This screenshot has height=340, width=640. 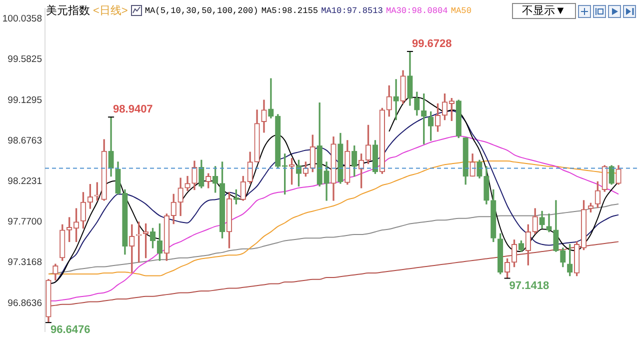 What do you see at coordinates (68, 11) in the screenshot?
I see `chart-title: 美元指数` at bounding box center [68, 11].